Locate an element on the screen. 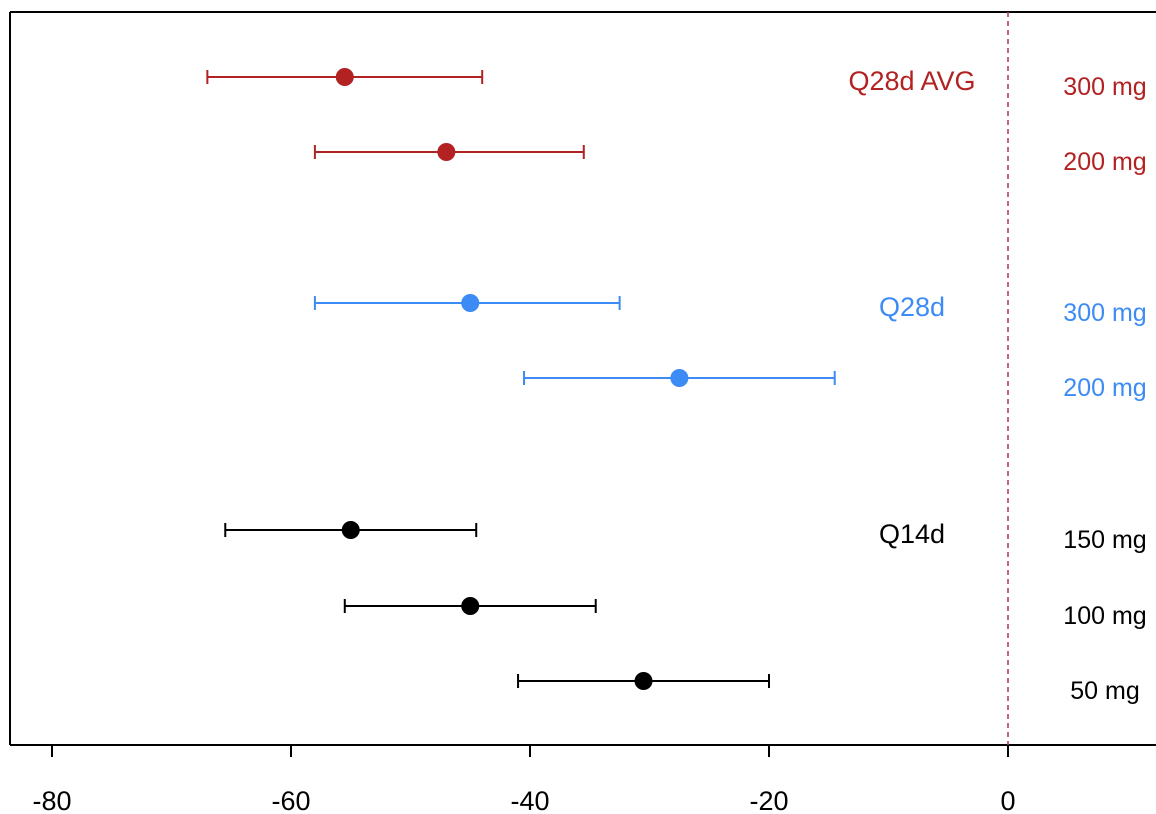  x-tick-label: -40 is located at coordinates (529, 800).